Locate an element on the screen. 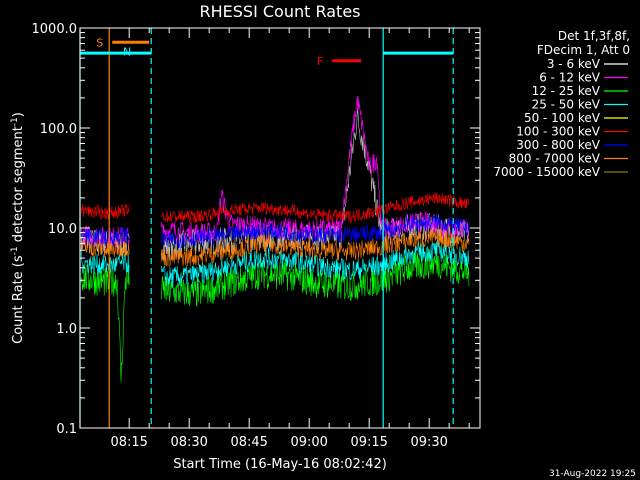 This screenshot has width=640, height=480. timestamp: 31-Aug-2022 19:25 is located at coordinates (592, 474).